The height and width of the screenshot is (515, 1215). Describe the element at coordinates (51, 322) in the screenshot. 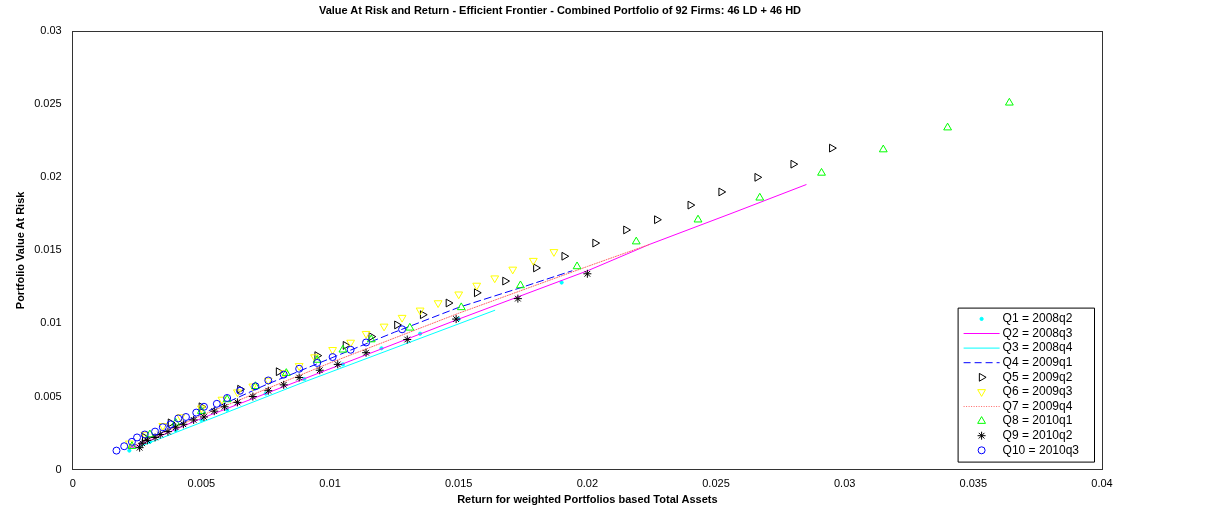

I see `y-tick-label: 0.01` at that location.